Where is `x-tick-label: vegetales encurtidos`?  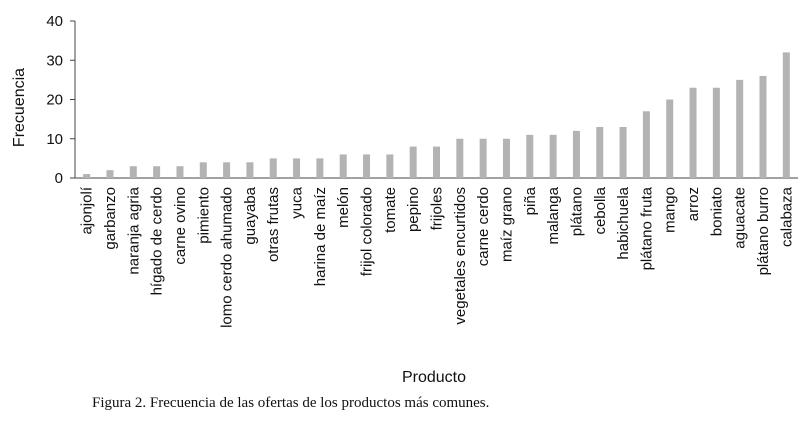
x-tick-label: vegetales encurtidos is located at coordinates (460, 256).